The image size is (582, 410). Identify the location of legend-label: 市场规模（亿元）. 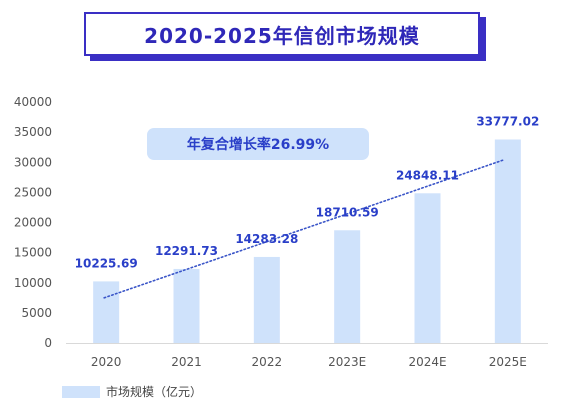
(154, 392).